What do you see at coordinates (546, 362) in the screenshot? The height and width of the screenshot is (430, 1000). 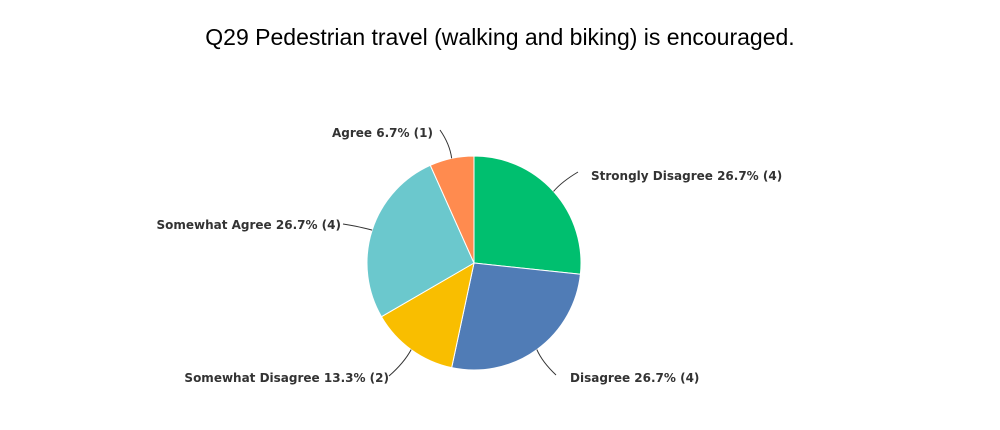 I see `leader-line-disagree` at bounding box center [546, 362].